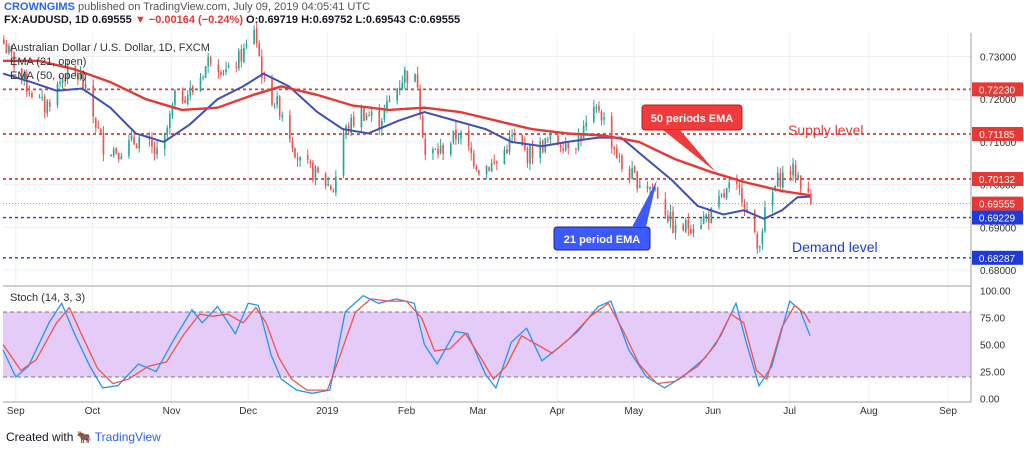 This screenshot has width=1024, height=452. What do you see at coordinates (172, 411) in the screenshot?
I see `x-tick-label: Nov` at bounding box center [172, 411].